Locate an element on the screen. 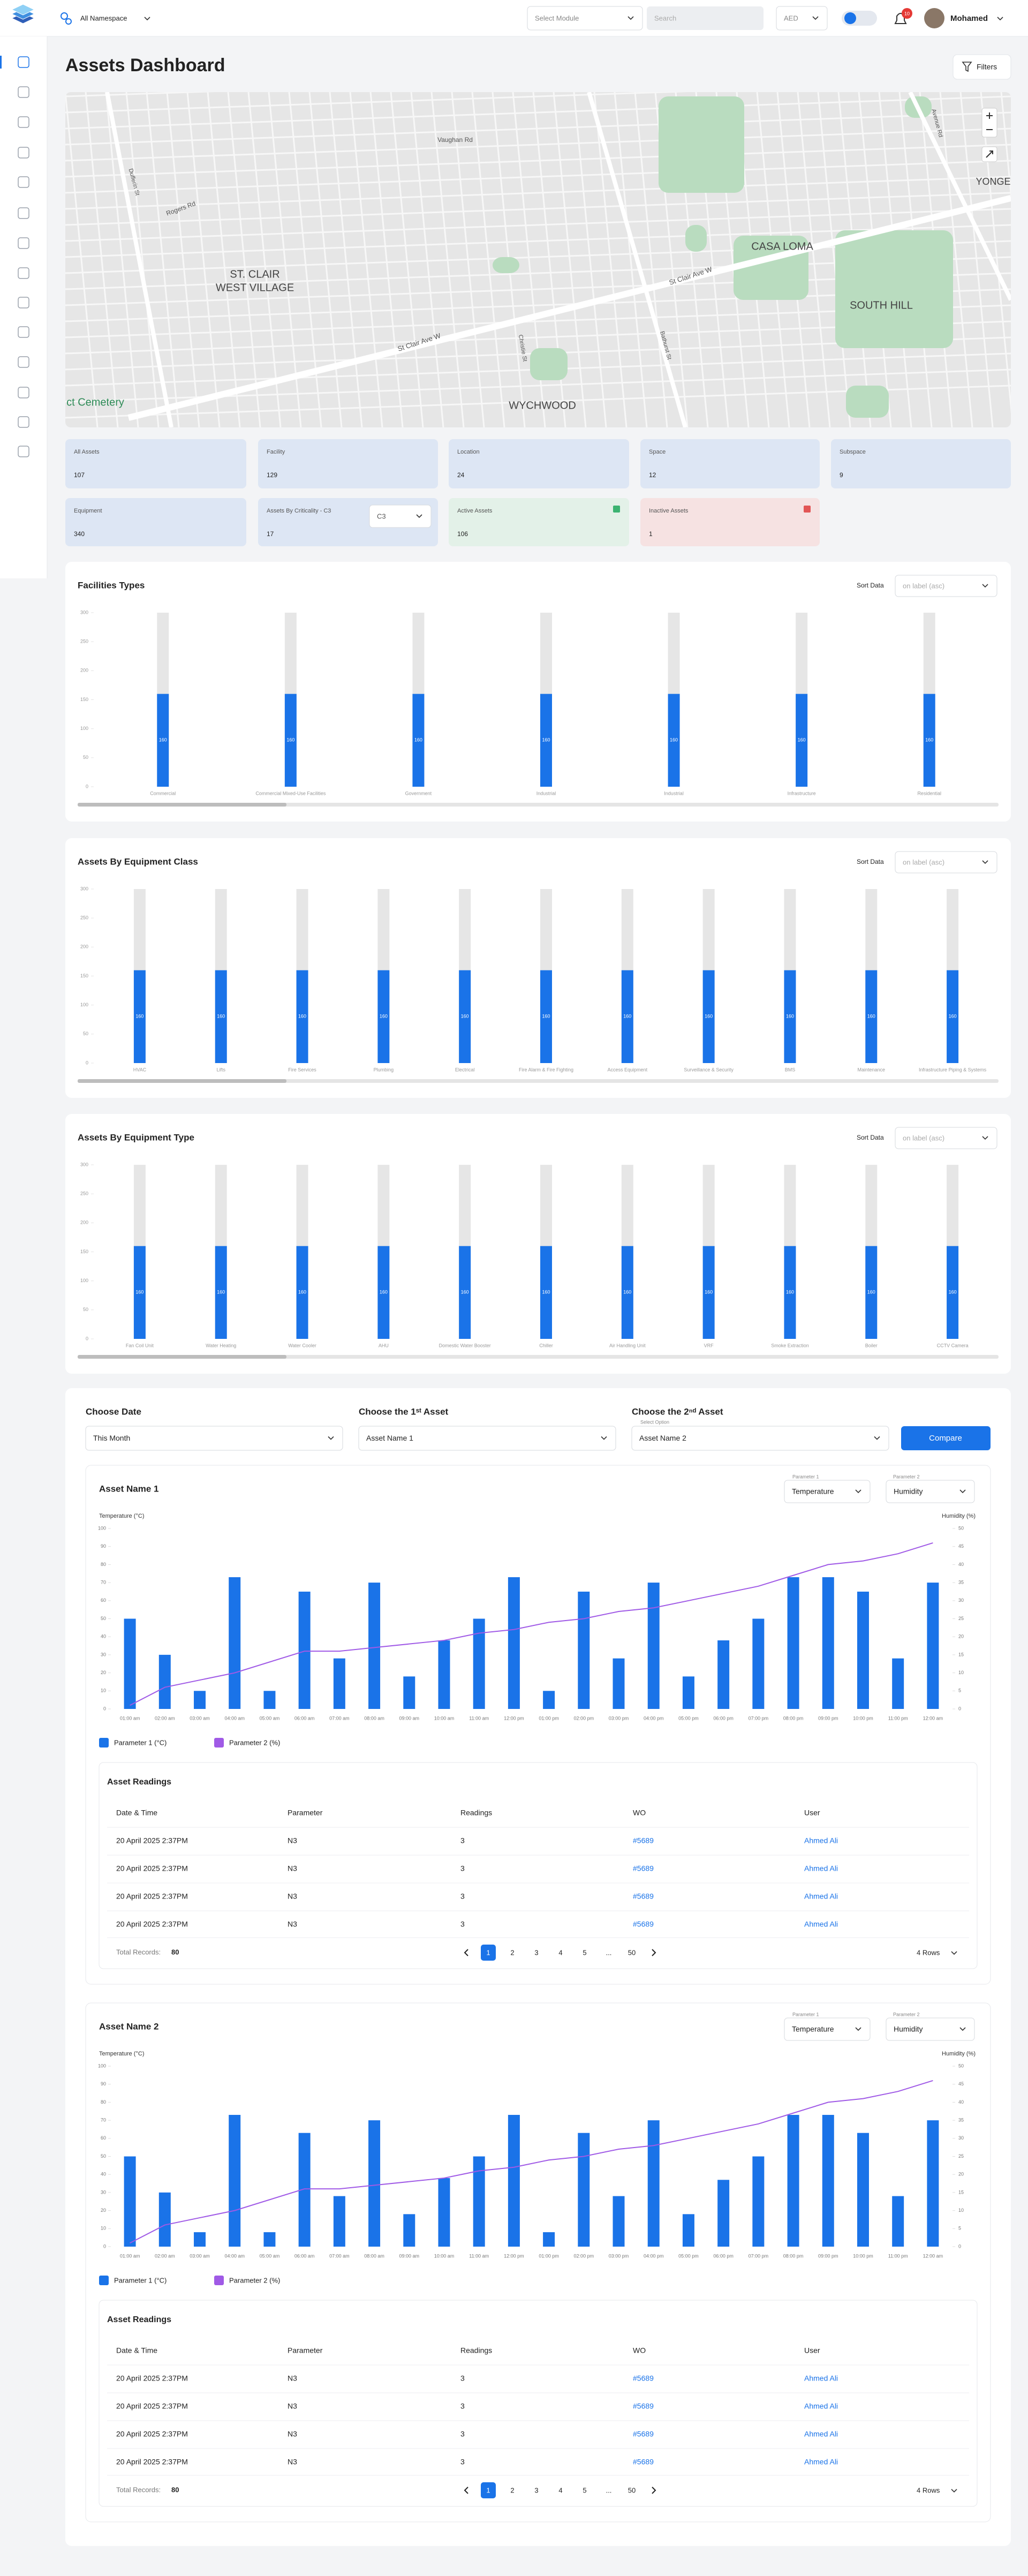 The height and width of the screenshot is (2576, 1028). module-select is located at coordinates (585, 18).